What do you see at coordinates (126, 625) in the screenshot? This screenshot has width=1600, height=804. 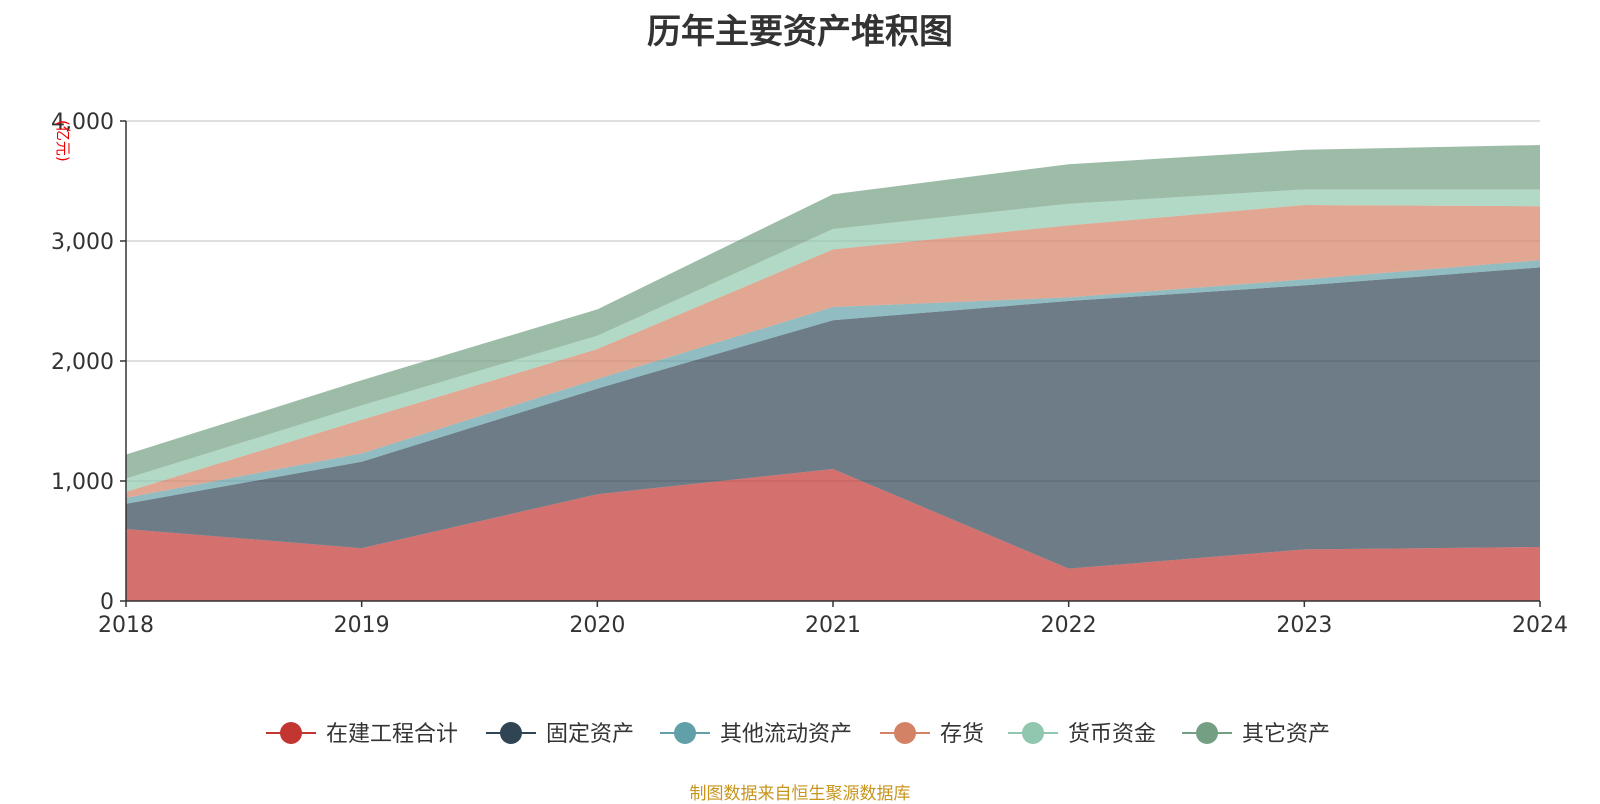 I see `x-tick-label: 2018` at bounding box center [126, 625].